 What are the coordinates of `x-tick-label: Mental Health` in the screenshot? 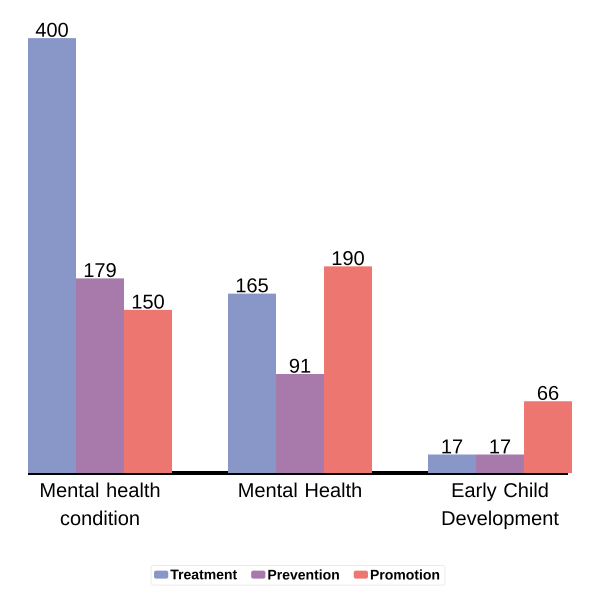 It's located at (300, 490).